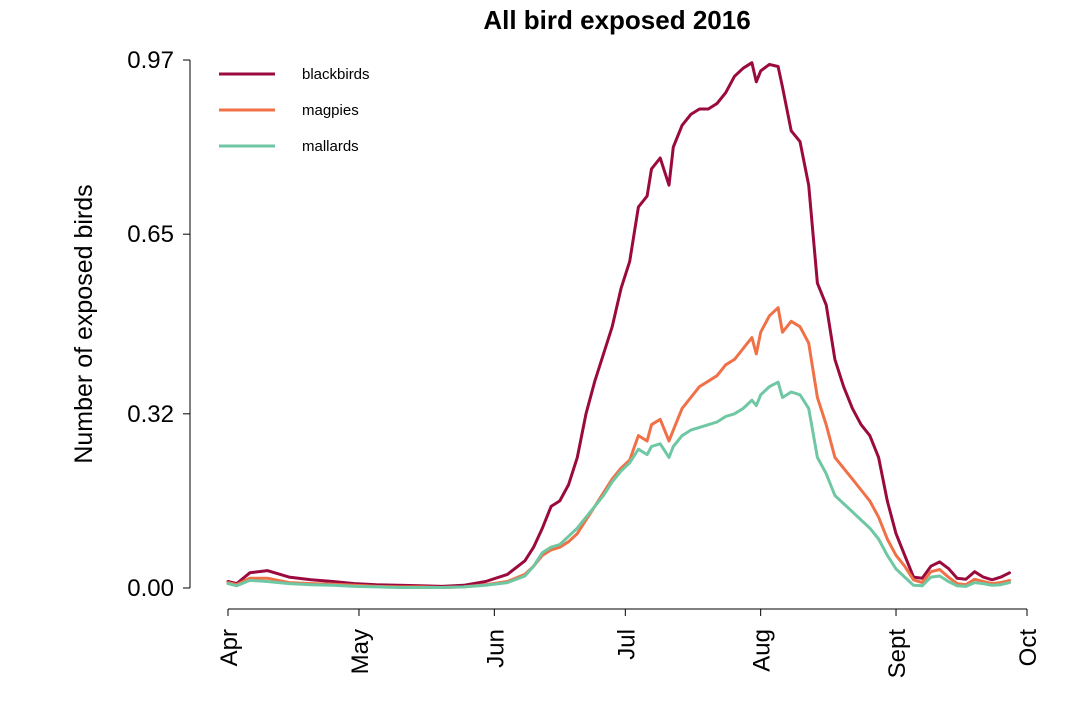 The image size is (1080, 706). What do you see at coordinates (150, 414) in the screenshot?
I see `y-tick-label: 0.32` at bounding box center [150, 414].